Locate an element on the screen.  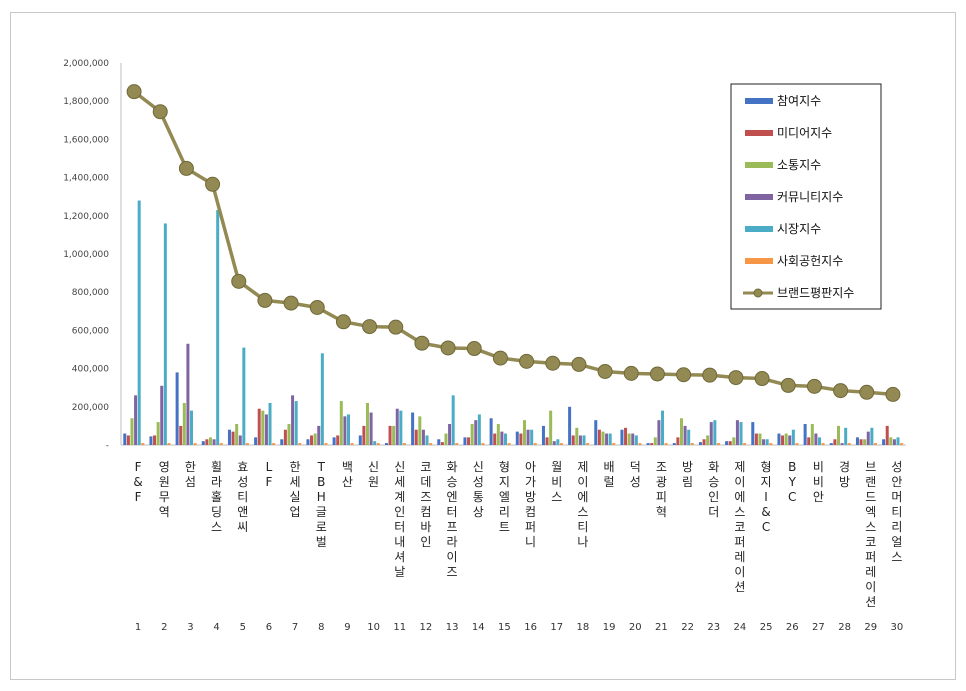
y-tick-label: 200,000 is located at coordinates (90, 408).